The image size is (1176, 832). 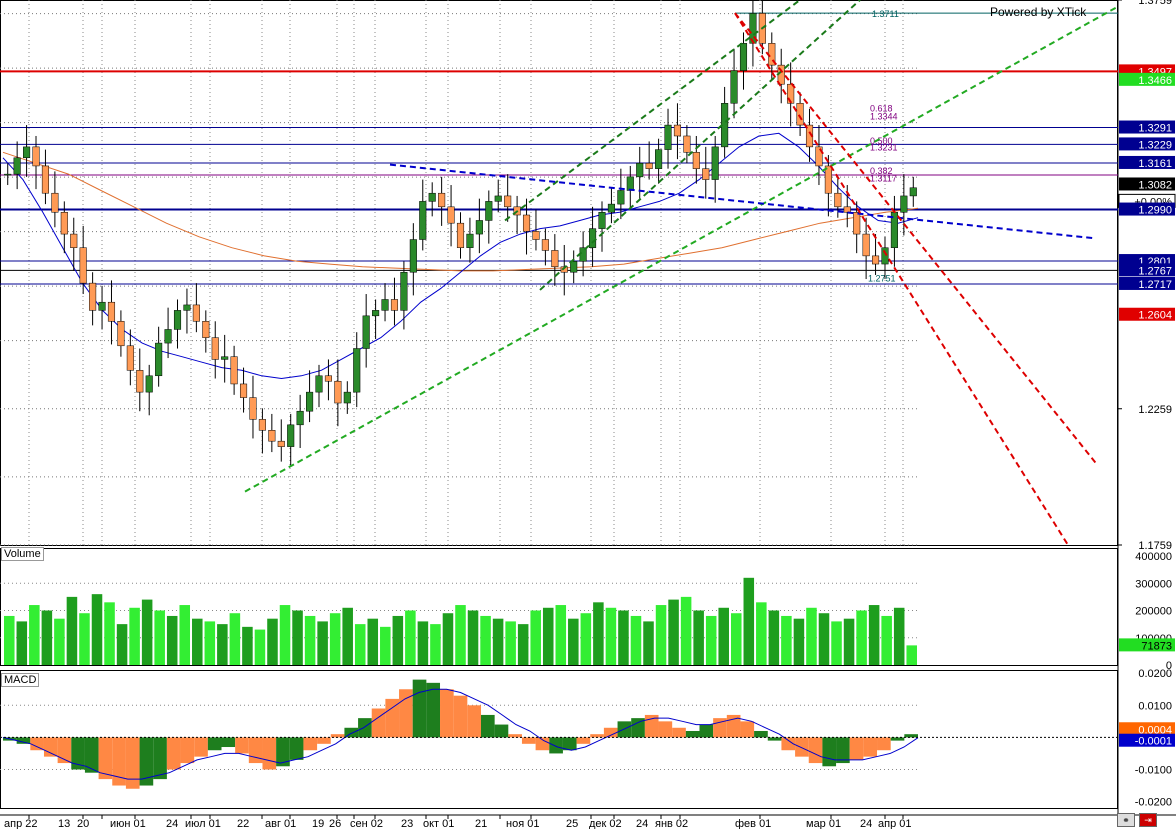 I want to click on chain-icon: ⚭, so click(x=1126, y=820).